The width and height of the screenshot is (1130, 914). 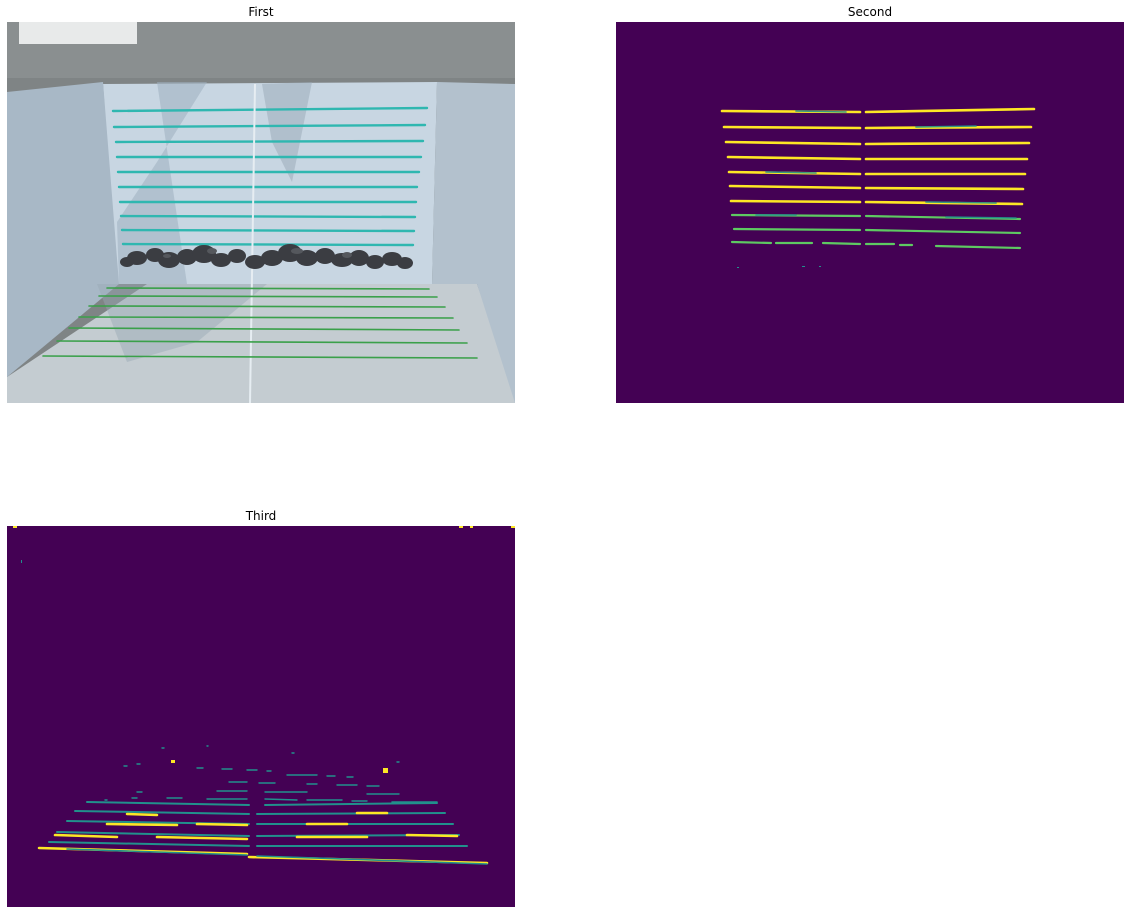 What do you see at coordinates (870, 12) in the screenshot?
I see `panel-title-second: Second` at bounding box center [870, 12].